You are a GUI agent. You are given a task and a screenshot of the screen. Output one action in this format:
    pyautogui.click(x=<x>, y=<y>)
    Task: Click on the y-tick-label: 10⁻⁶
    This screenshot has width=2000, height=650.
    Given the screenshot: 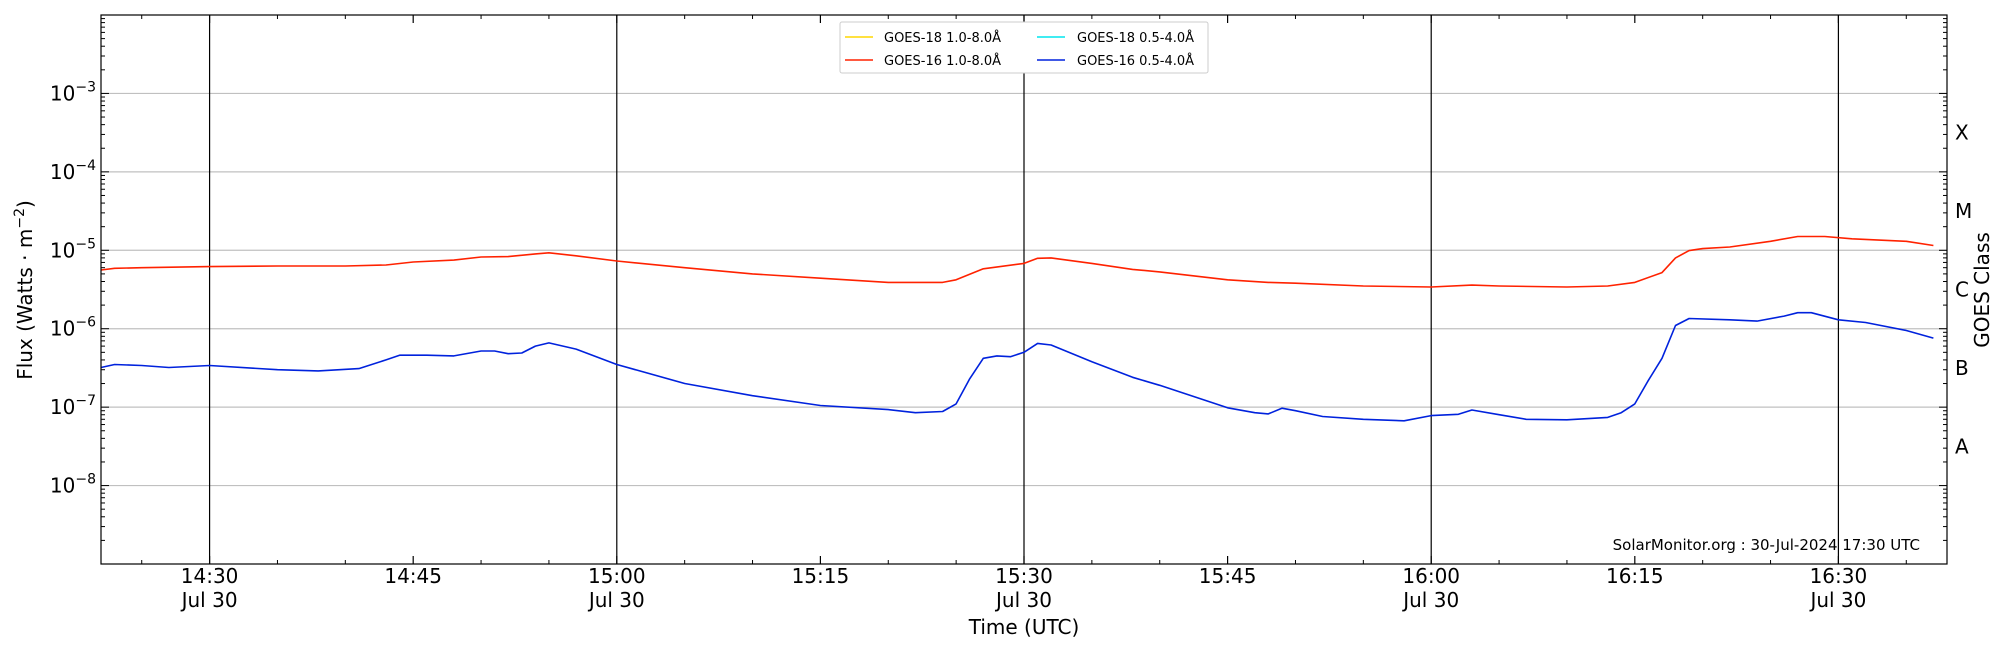 What is the action you would take?
    pyautogui.click(x=73, y=328)
    